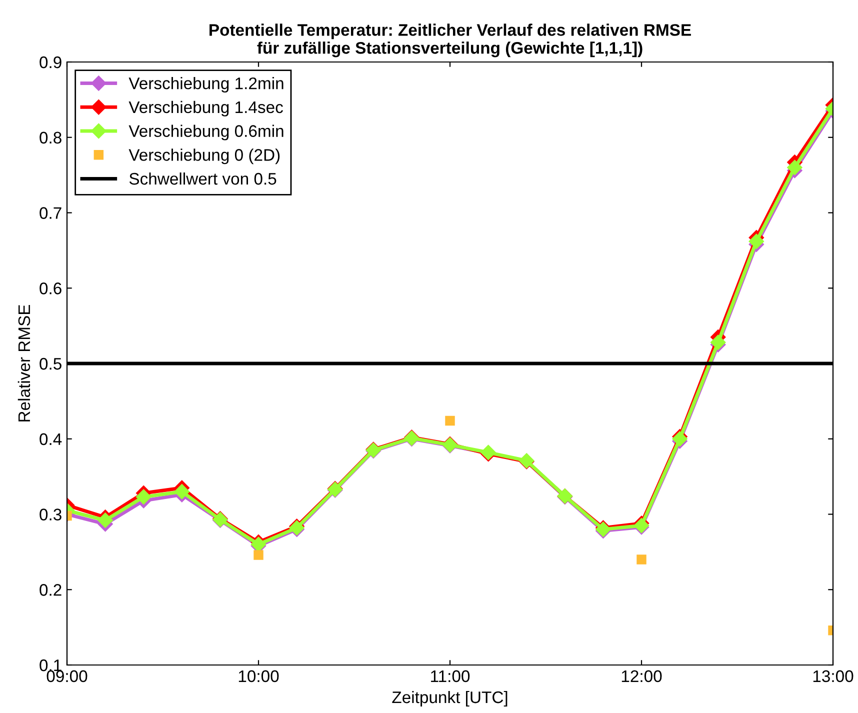 Image resolution: width=858 pixels, height=713 pixels. Describe the element at coordinates (642, 676) in the screenshot. I see `x-tick-label: 12:00` at that location.